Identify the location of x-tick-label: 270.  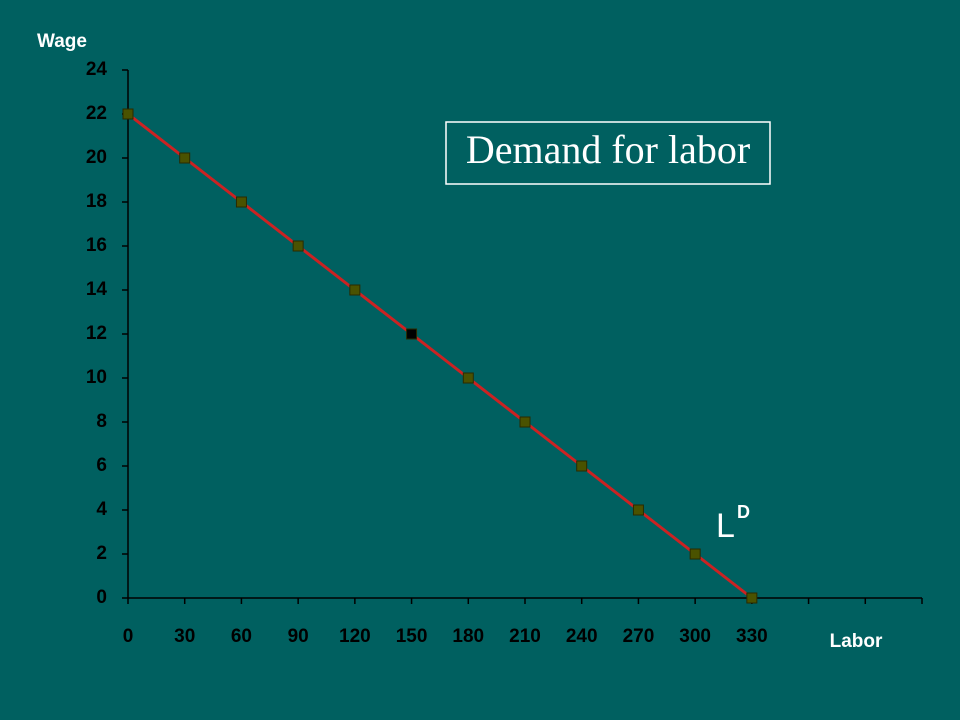
(639, 636).